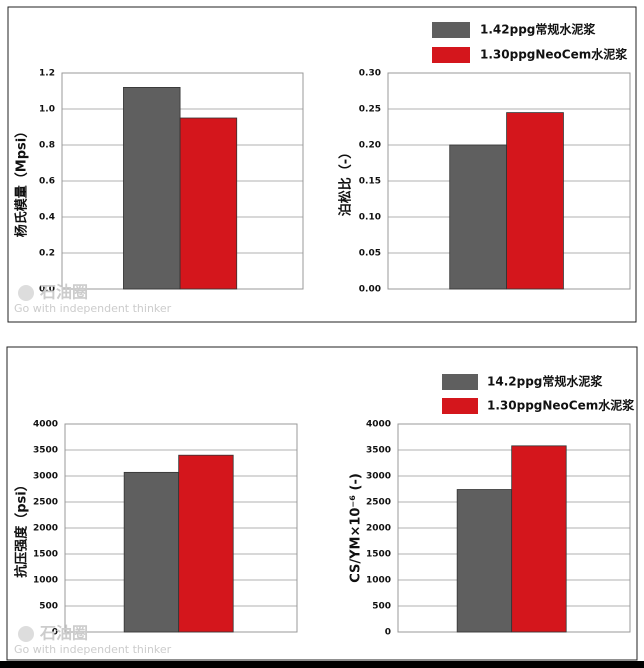 The width and height of the screenshot is (644, 668). I want to click on y-tick-label: 0.6, so click(47, 182).